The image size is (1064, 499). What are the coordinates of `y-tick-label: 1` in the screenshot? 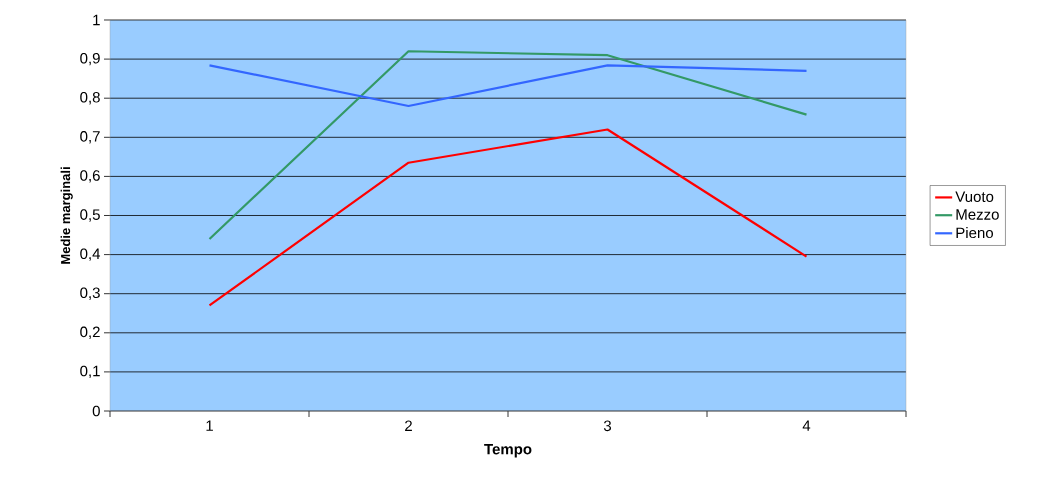 It's located at (96, 20).